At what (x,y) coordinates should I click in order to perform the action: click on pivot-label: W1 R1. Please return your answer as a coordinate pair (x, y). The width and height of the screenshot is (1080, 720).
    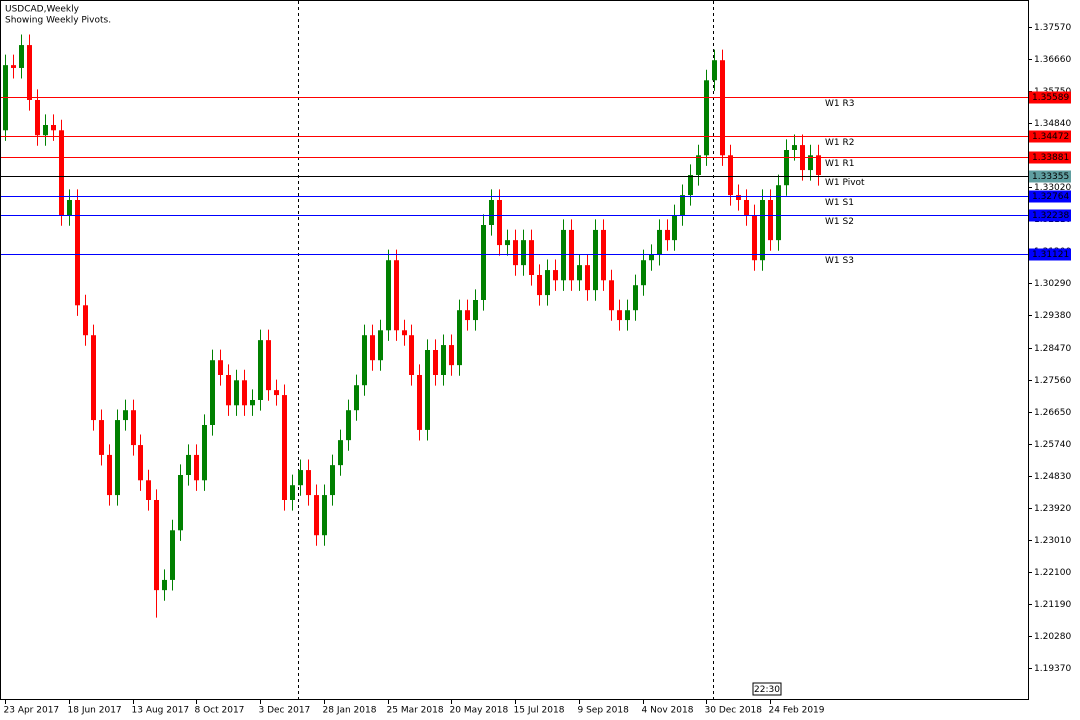
    Looking at the image, I should click on (839, 164).